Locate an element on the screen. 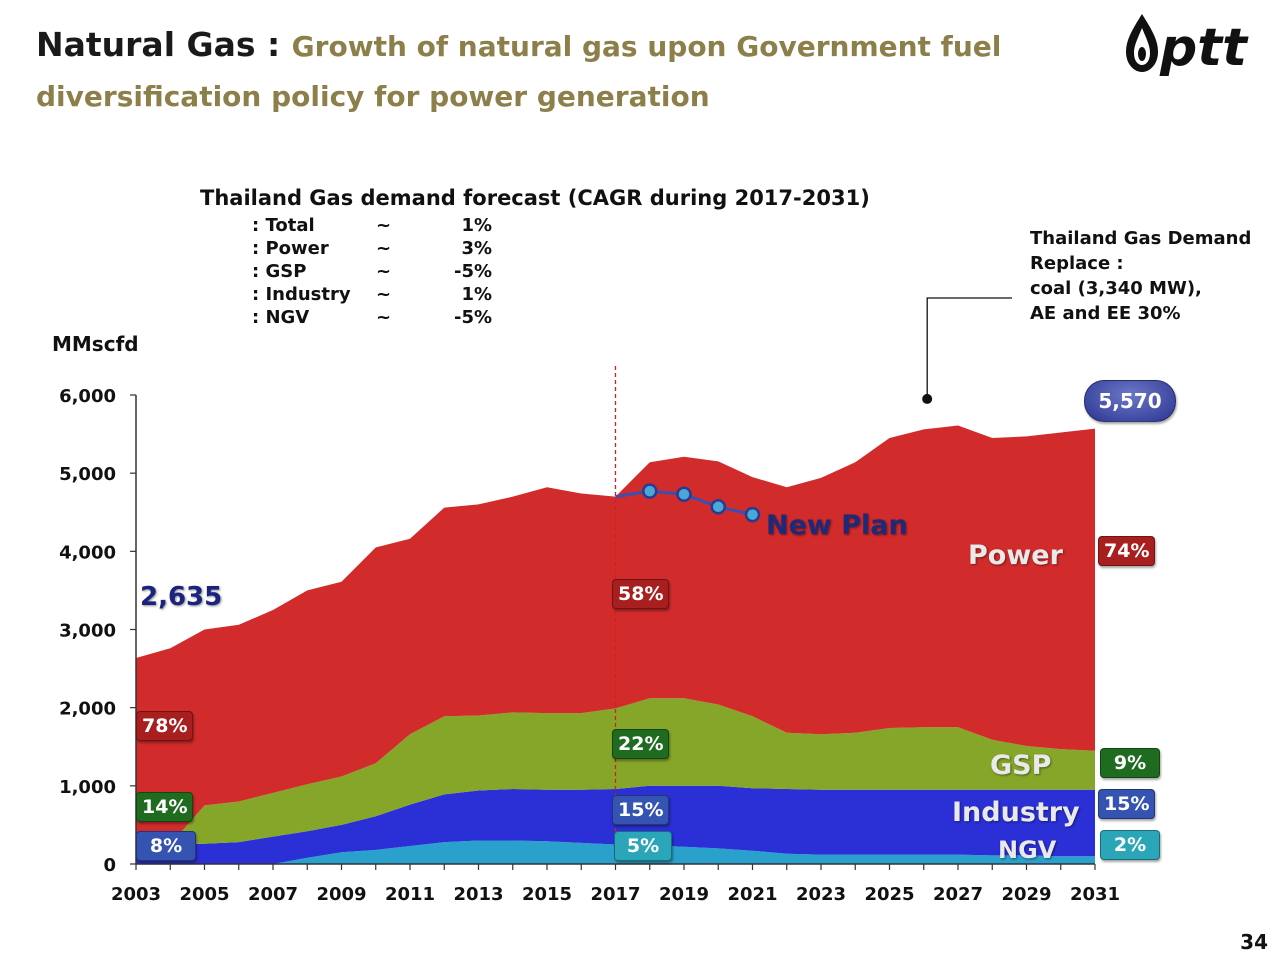 The height and width of the screenshot is (960, 1280). share-badge-2017-industry: 15% is located at coordinates (640, 810).